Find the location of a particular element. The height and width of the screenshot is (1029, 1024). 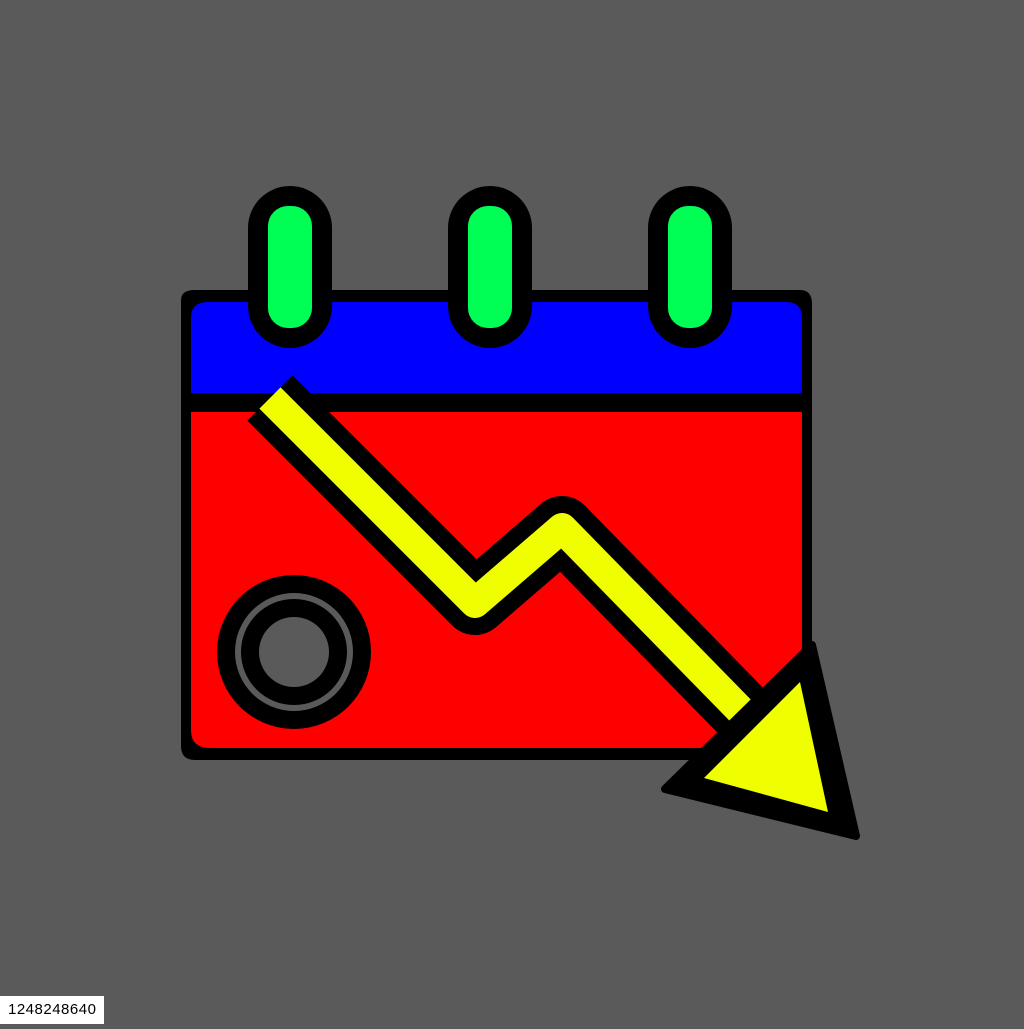

binder-ring-right is located at coordinates (690, 267).